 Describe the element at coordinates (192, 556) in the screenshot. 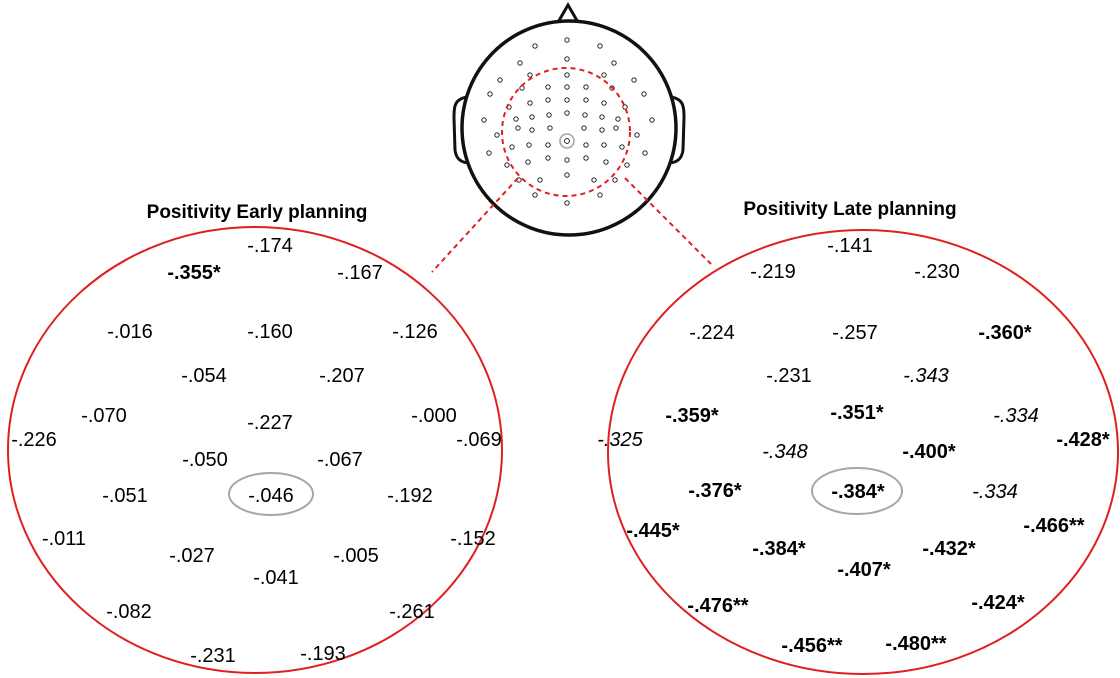

I see `left-value: -.027` at that location.